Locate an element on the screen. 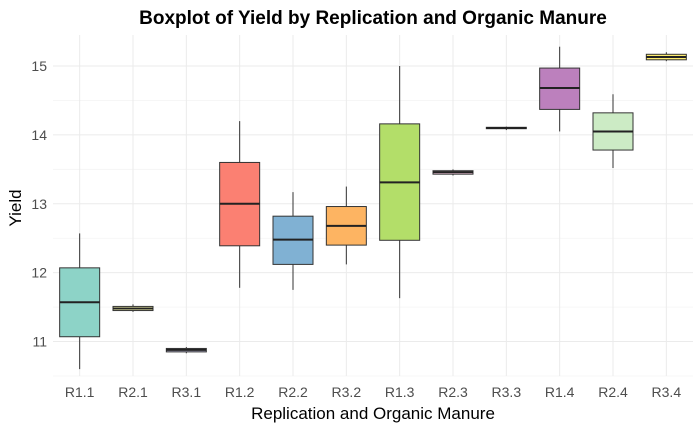  y-tick-label: 11 is located at coordinates (39, 342).